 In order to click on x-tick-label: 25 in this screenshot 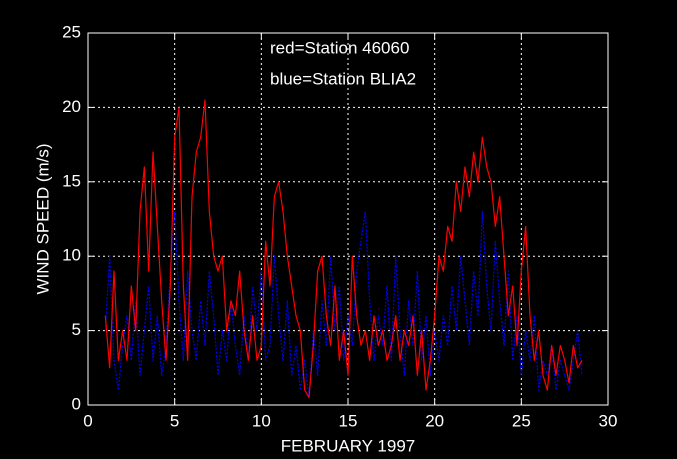, I will do `click(521, 420)`.